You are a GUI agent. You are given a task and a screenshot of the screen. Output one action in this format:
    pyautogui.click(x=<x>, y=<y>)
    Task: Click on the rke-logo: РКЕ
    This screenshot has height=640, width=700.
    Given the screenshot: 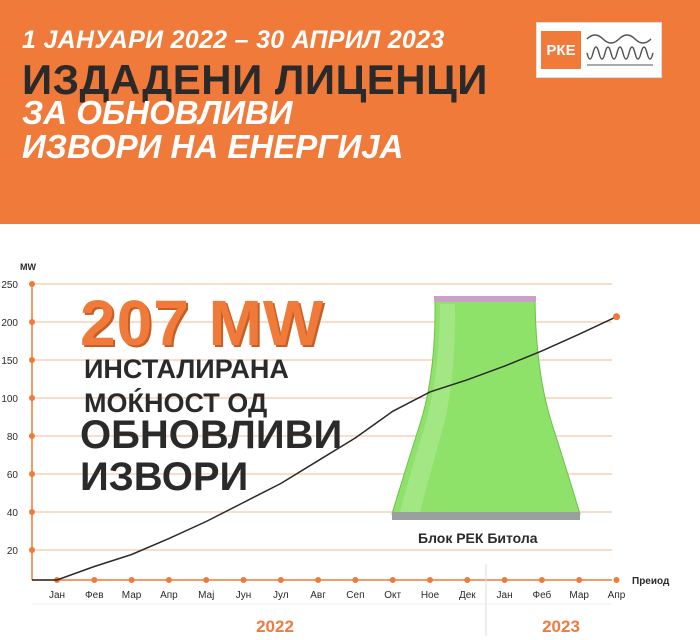 What is the action you would take?
    pyautogui.click(x=599, y=50)
    